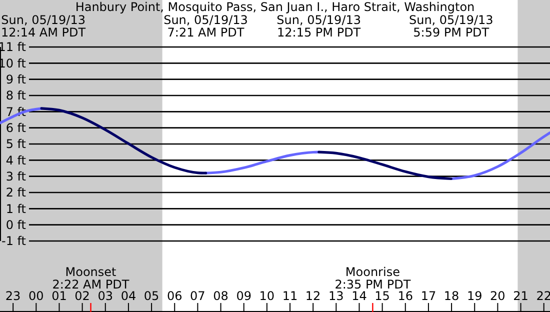  Describe the element at coordinates (428, 296) in the screenshot. I see `x-tick-label: 17` at that location.